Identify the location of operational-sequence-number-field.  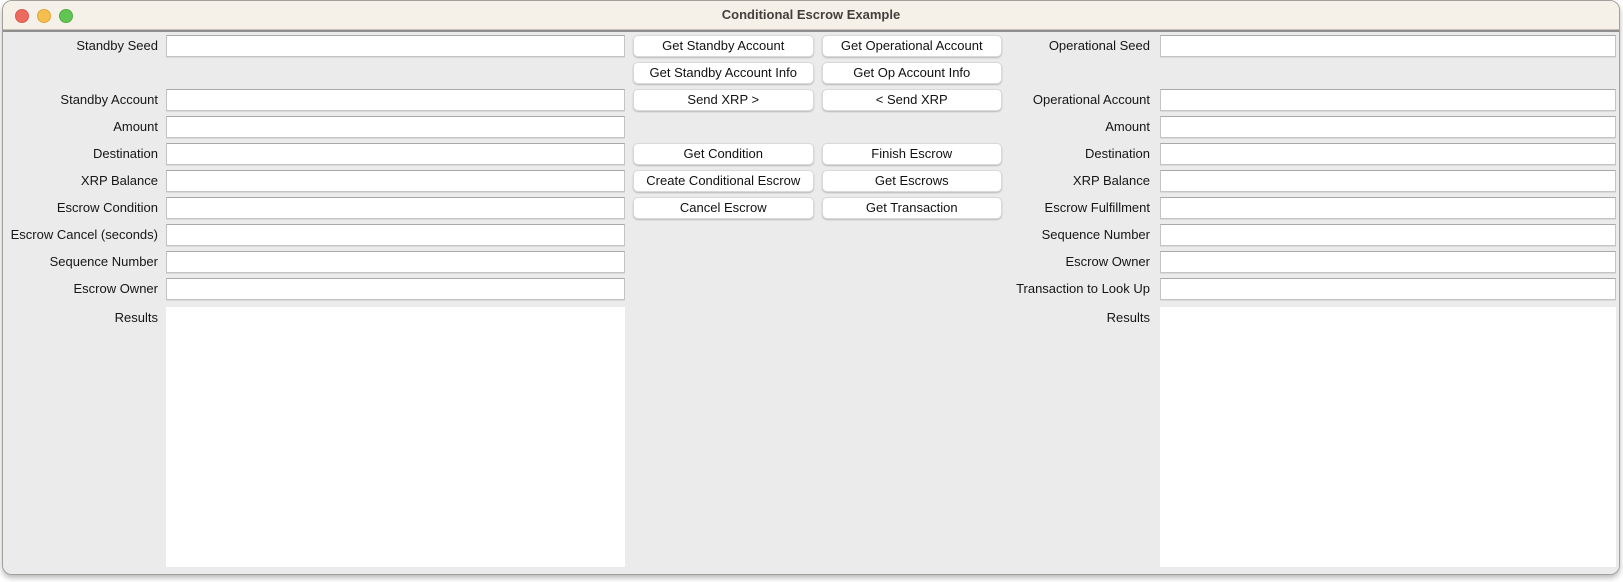
(1388, 235).